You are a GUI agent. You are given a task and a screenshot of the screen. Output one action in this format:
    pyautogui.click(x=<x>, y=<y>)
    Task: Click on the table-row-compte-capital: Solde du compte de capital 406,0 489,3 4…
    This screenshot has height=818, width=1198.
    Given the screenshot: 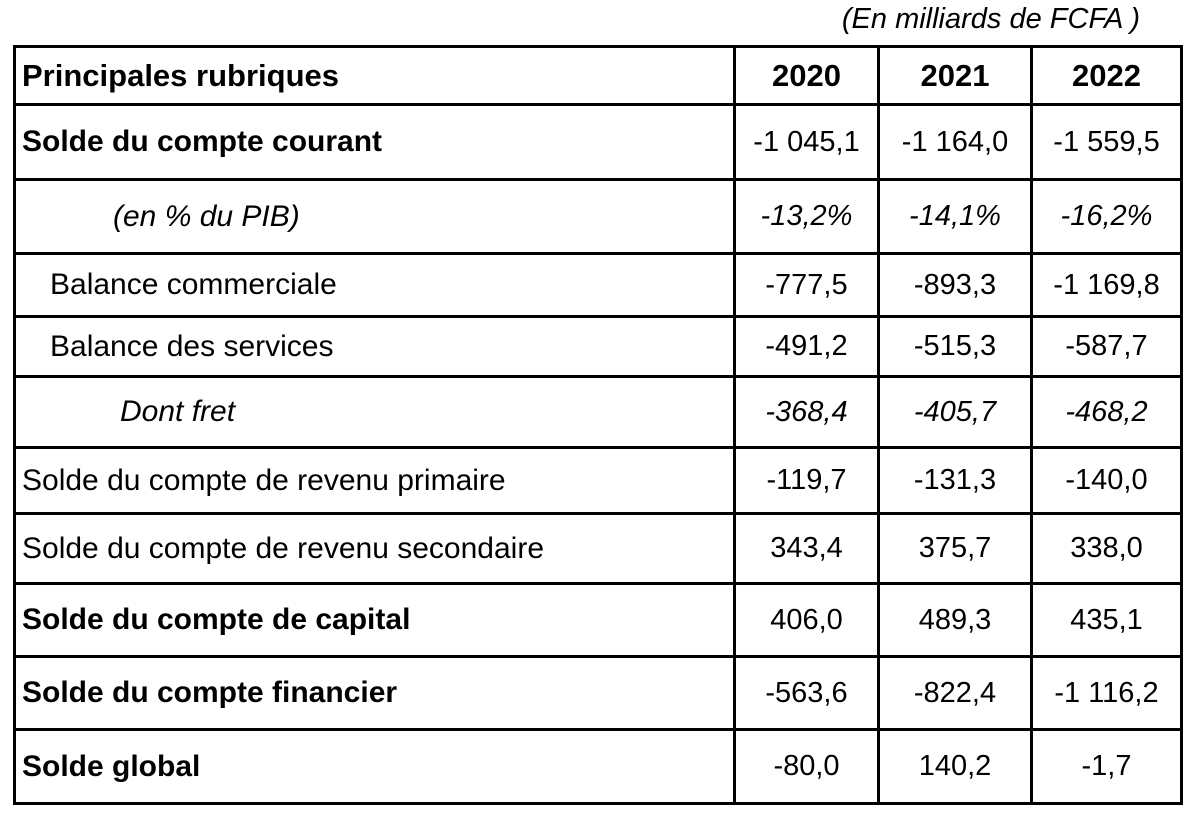 What is the action you would take?
    pyautogui.click(x=598, y=620)
    